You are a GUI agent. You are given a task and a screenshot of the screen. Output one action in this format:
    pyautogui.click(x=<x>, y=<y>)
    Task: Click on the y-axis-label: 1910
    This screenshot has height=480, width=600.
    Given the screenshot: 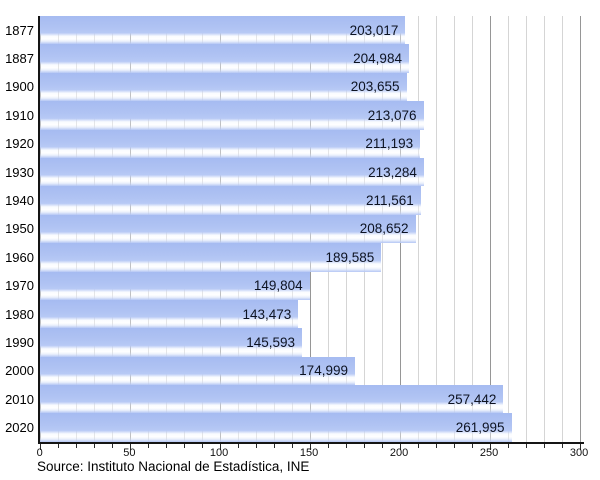 What is the action you would take?
    pyautogui.click(x=19, y=115)
    